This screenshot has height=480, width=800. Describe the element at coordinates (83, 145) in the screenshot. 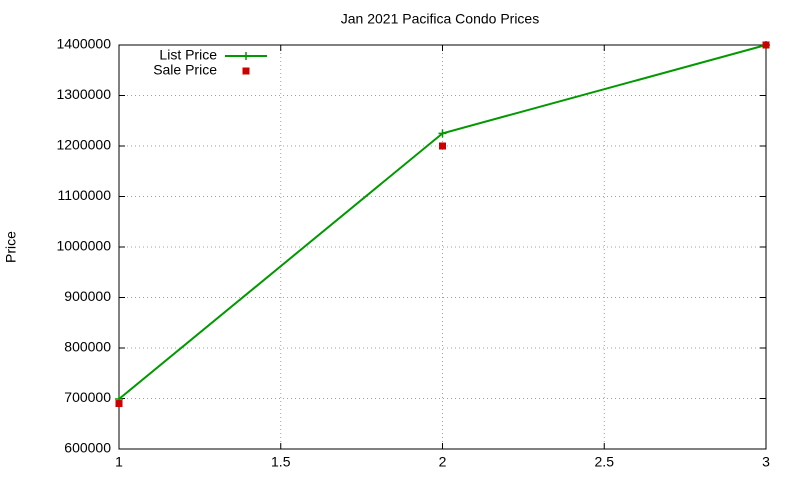

I see `y-tick-label: 1200000` at that location.